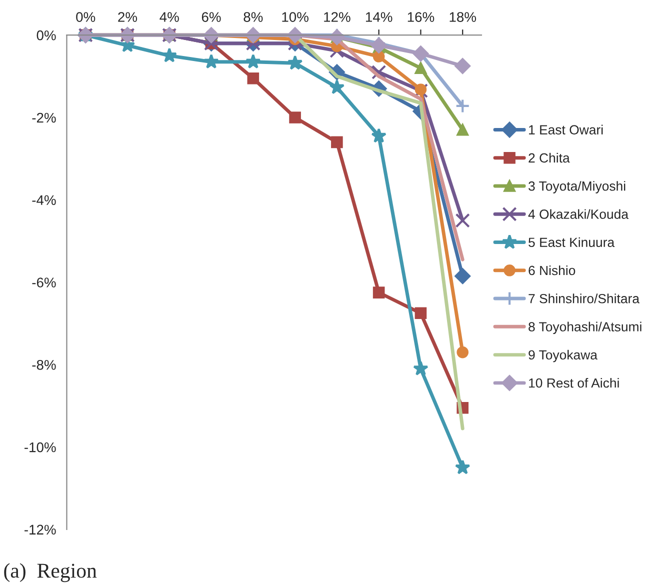 The image size is (648, 585). Describe the element at coordinates (253, 17) in the screenshot. I see `x-tick-label: 8%` at that location.